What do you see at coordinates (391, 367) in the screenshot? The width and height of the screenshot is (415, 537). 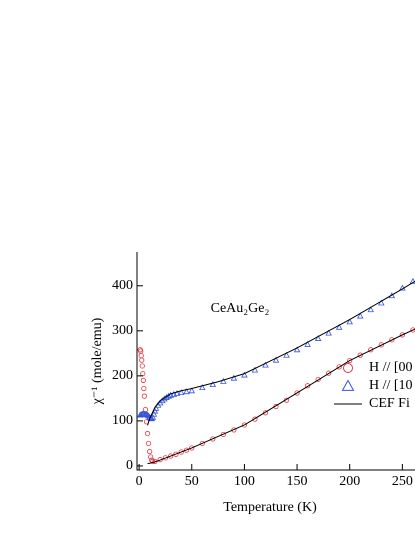 I see `legend-label: H // [00` at bounding box center [391, 367].